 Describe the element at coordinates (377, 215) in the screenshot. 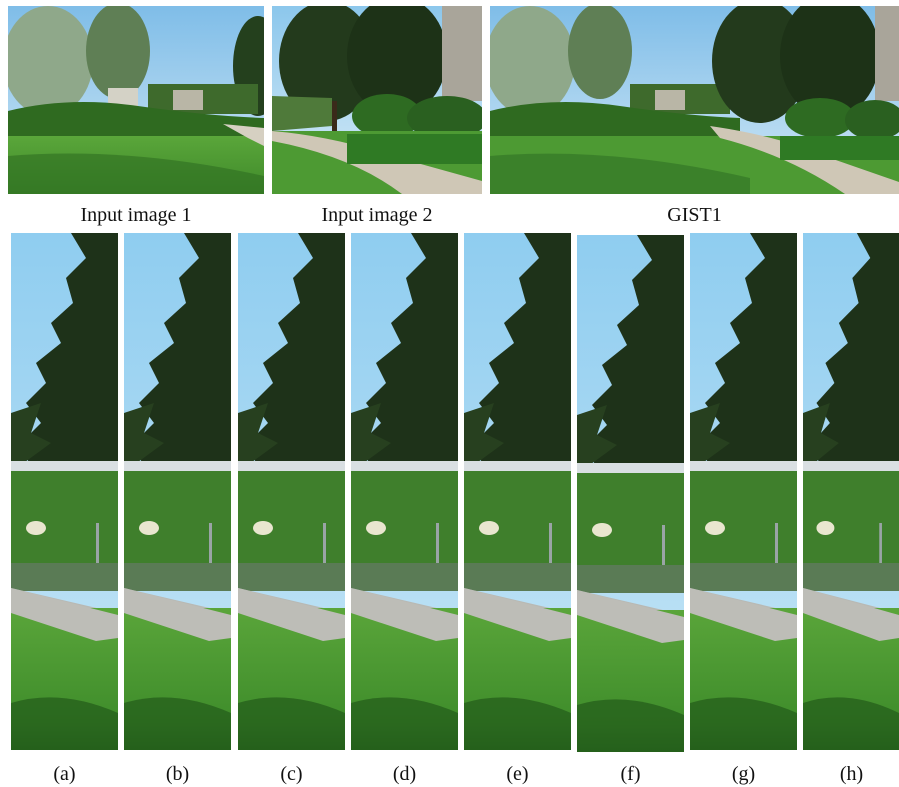

I see `caption-input-image-2: Input image 2` at that location.